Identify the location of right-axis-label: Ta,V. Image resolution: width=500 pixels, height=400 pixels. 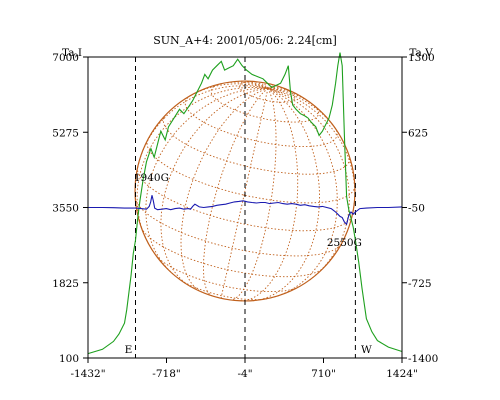
(421, 53).